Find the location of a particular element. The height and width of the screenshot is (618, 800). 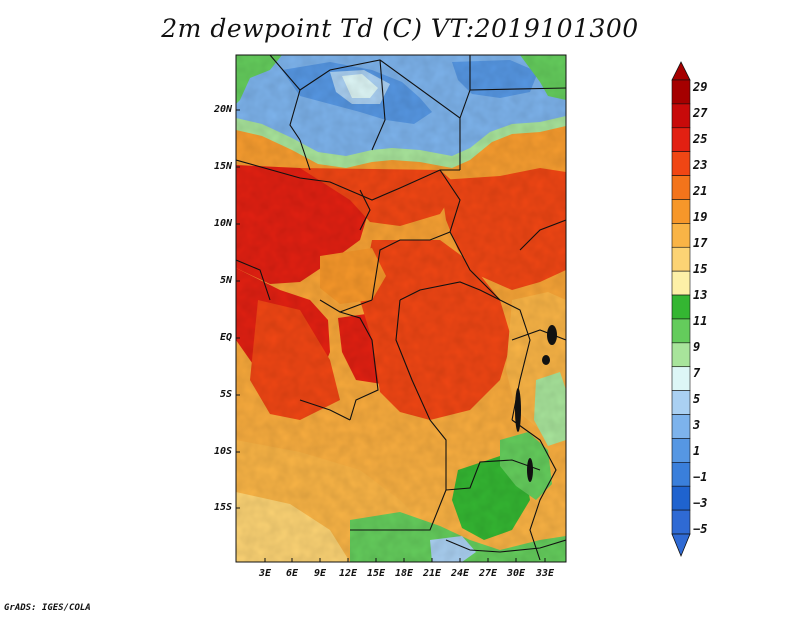

lat-label-10s: 10S is located at coordinates (222, 451).